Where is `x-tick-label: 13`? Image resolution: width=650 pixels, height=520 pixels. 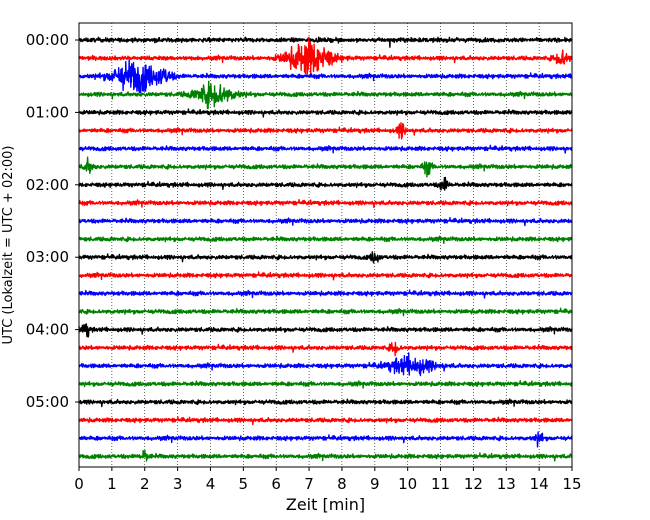 x-tick-label: 13 is located at coordinates (506, 484).